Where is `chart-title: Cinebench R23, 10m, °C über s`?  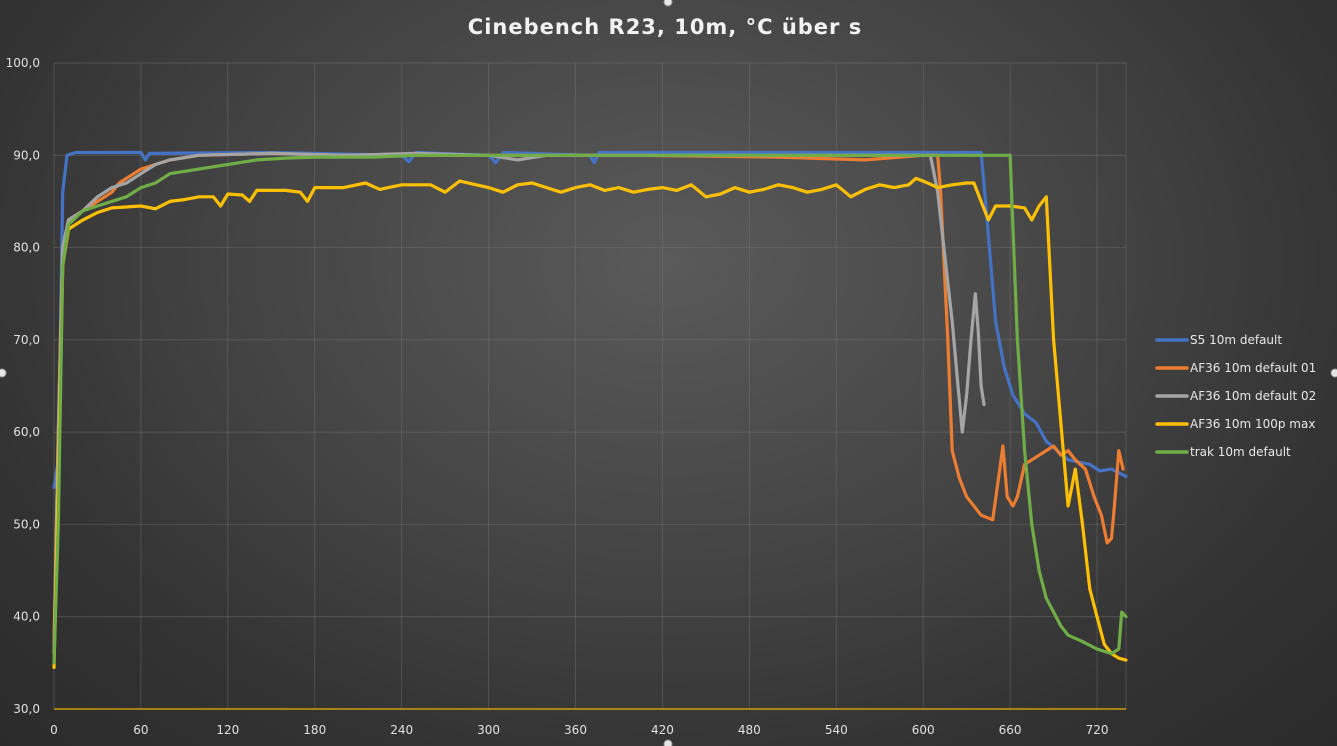
chart-title: Cinebench R23, 10m, °C über s is located at coordinates (665, 27).